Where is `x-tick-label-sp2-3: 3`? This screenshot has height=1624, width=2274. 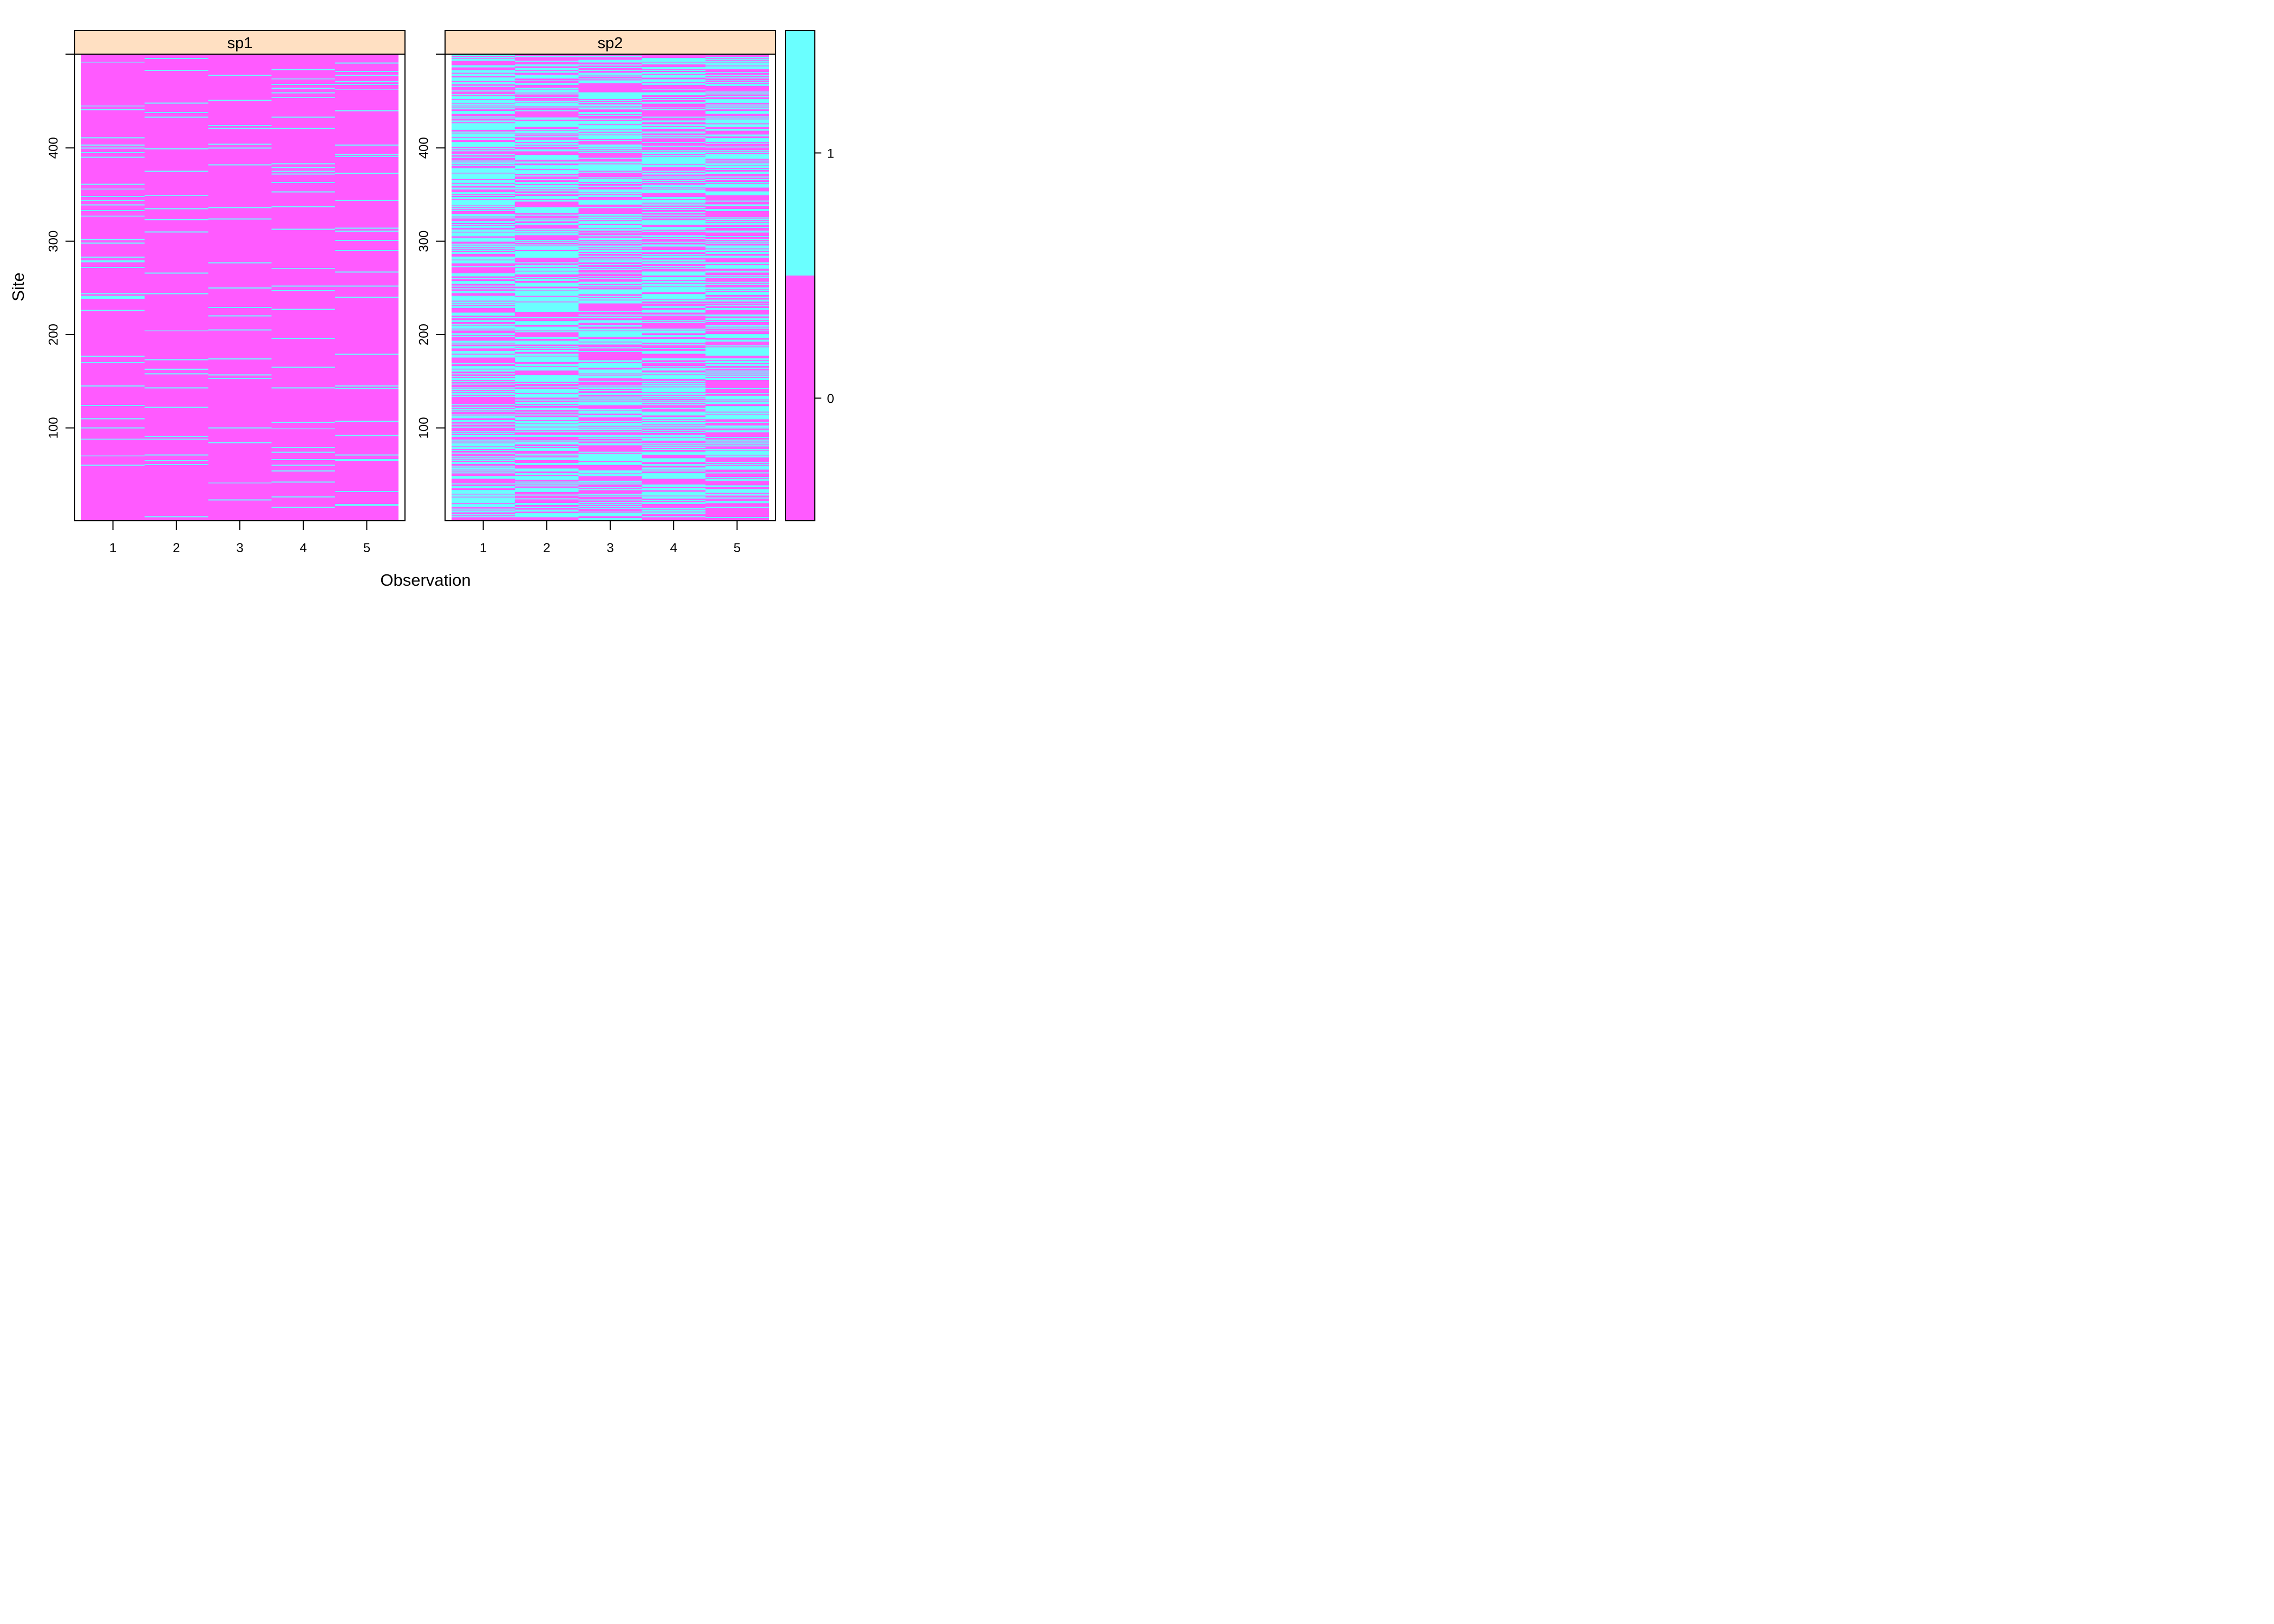
x-tick-label-sp2-3: 3 is located at coordinates (610, 548).